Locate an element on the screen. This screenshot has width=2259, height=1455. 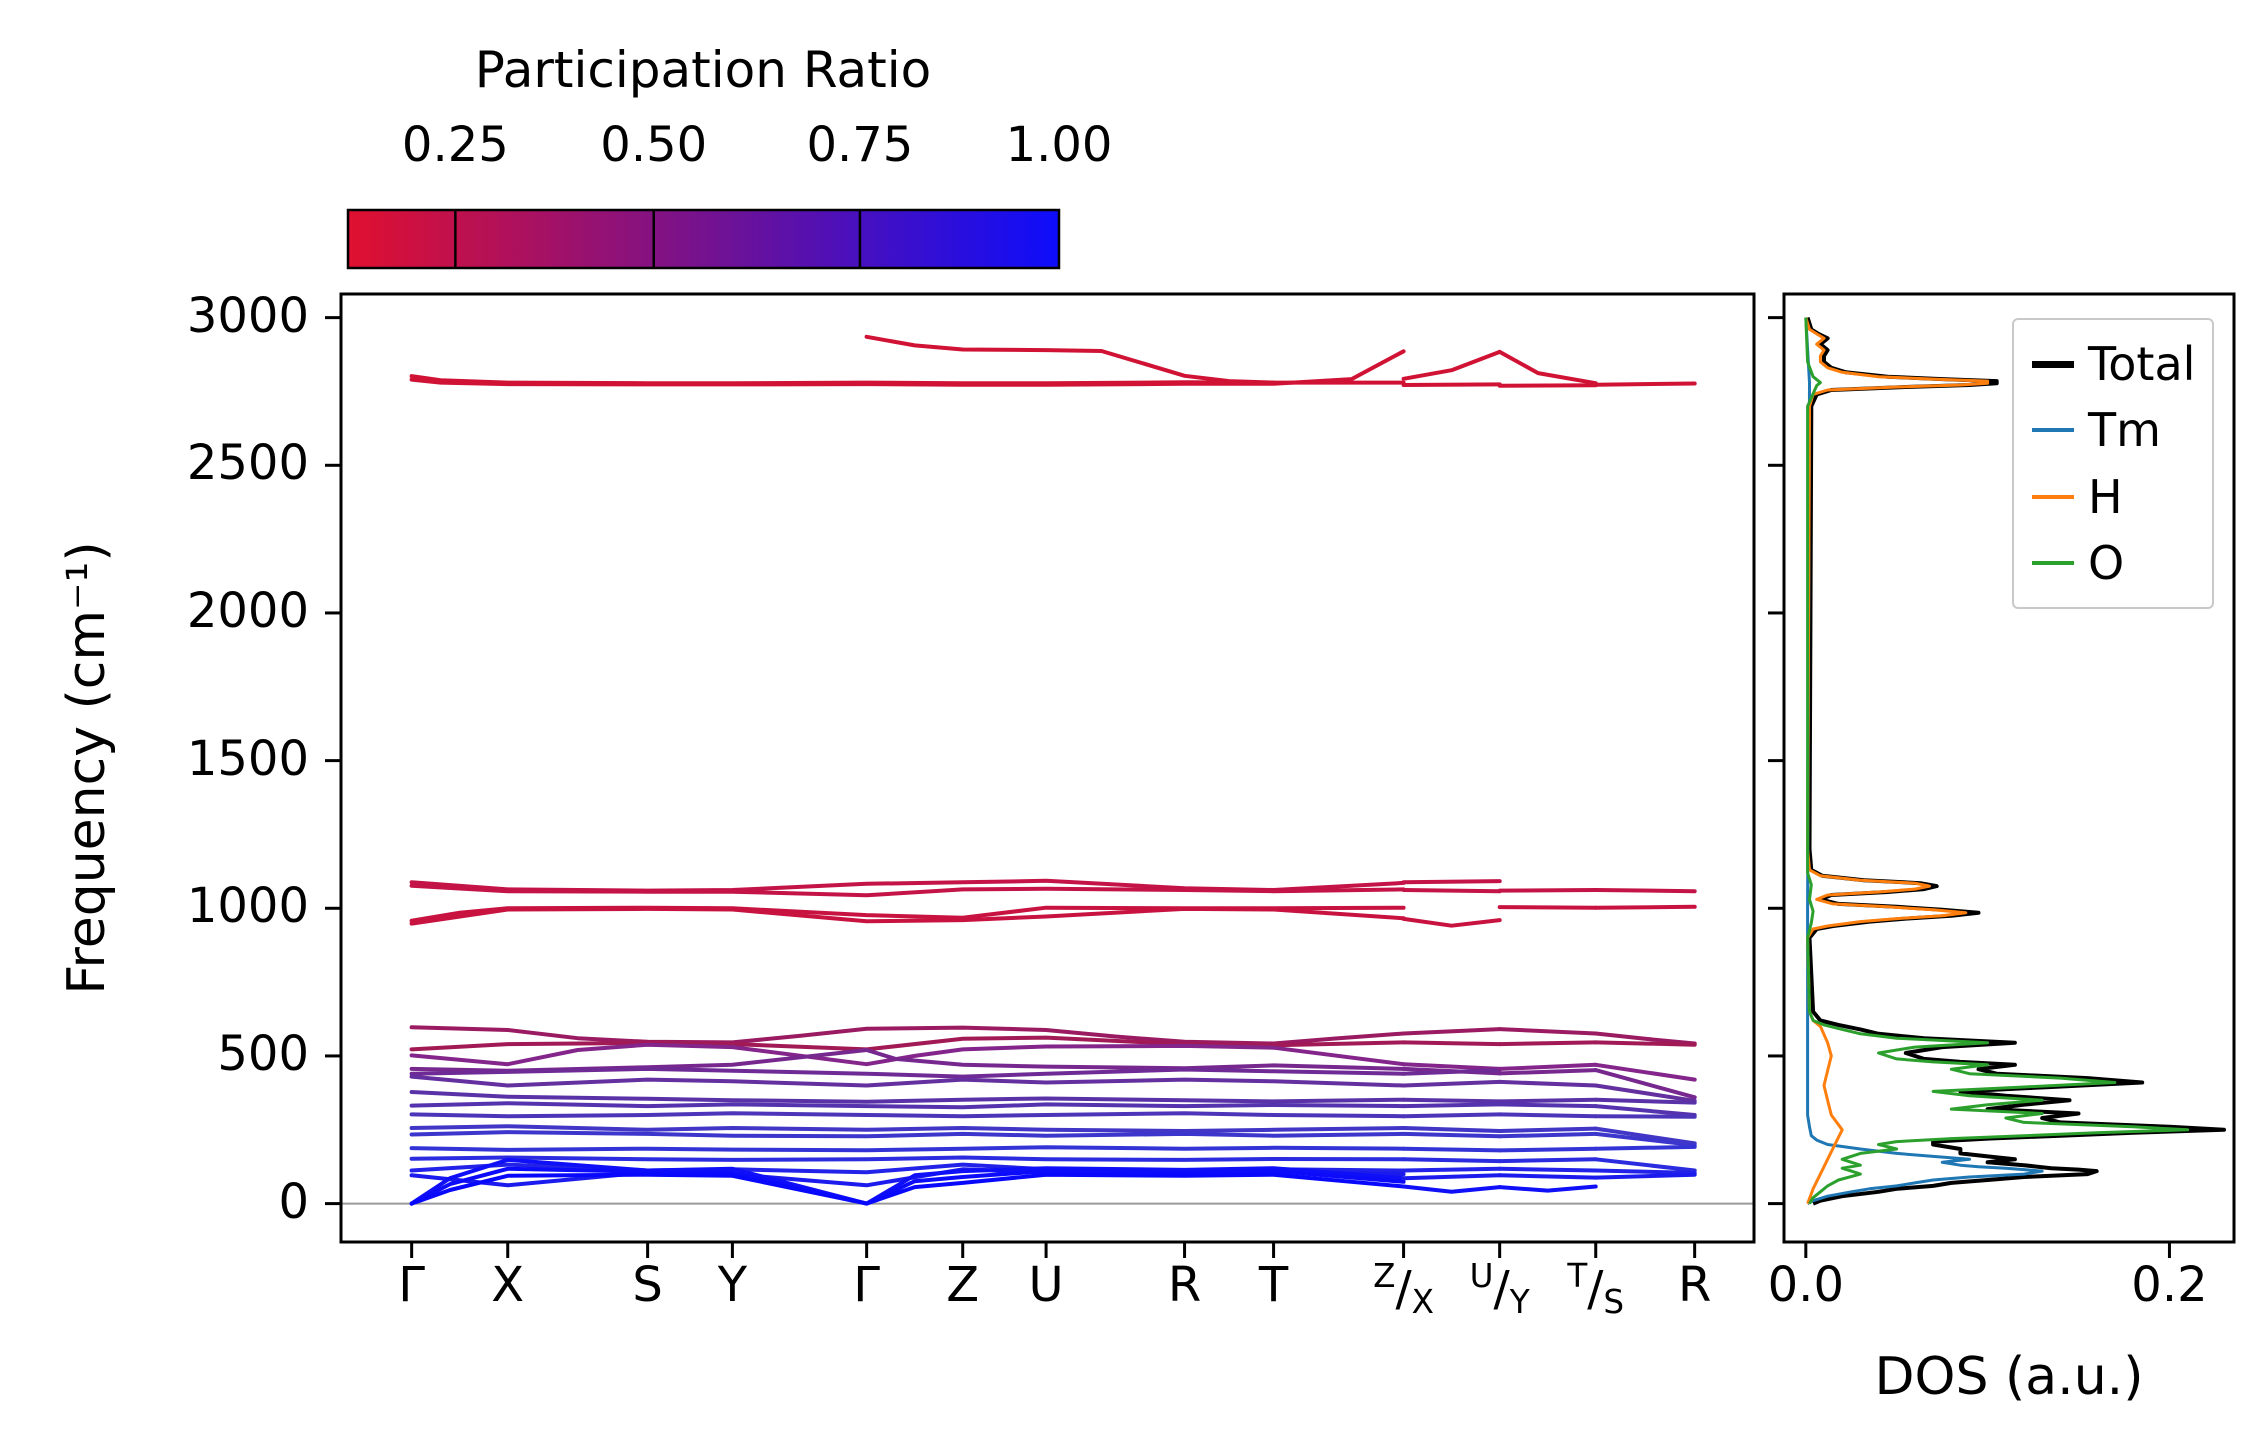
dos-legend: Total Tm H O is located at coordinates (2113, 464).